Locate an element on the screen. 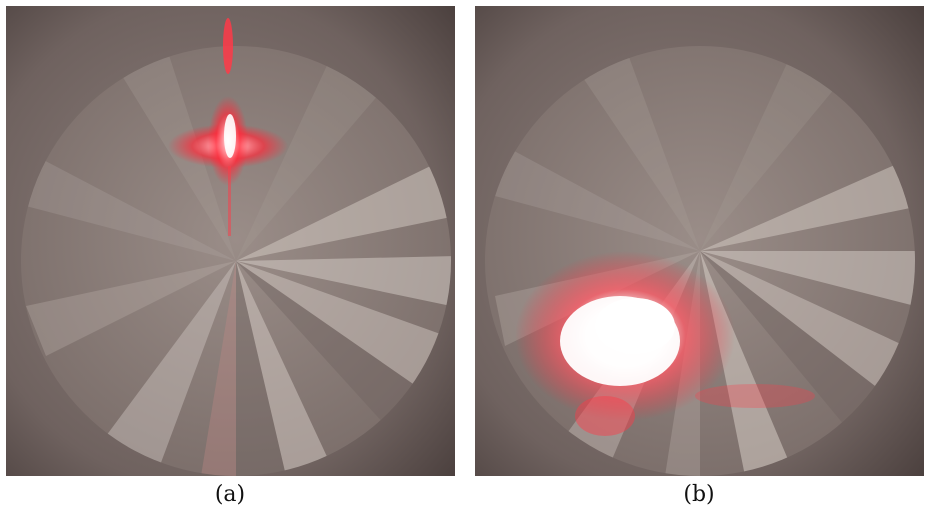 The image size is (931, 512). laser-spot-b is located at coordinates (665, 343).